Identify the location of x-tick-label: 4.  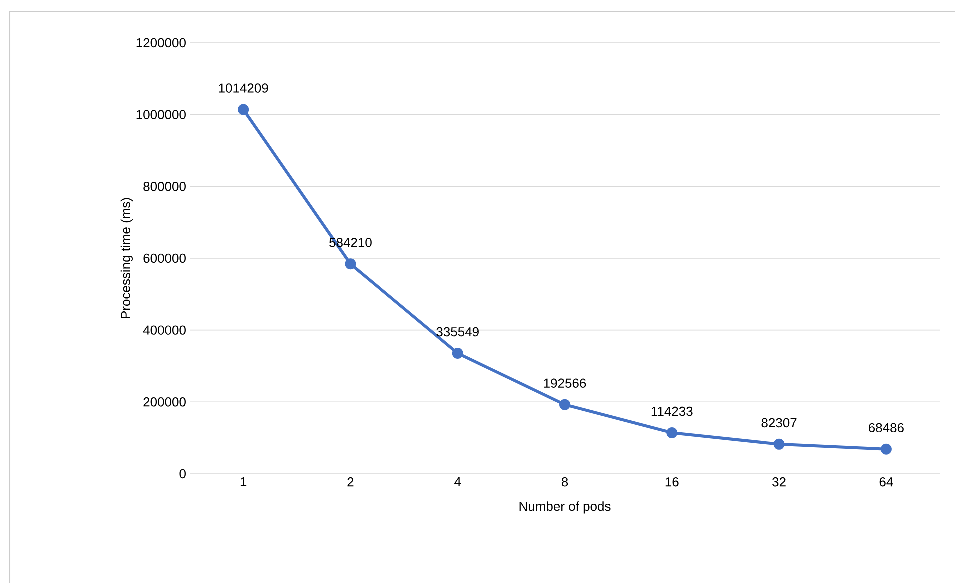
(458, 482).